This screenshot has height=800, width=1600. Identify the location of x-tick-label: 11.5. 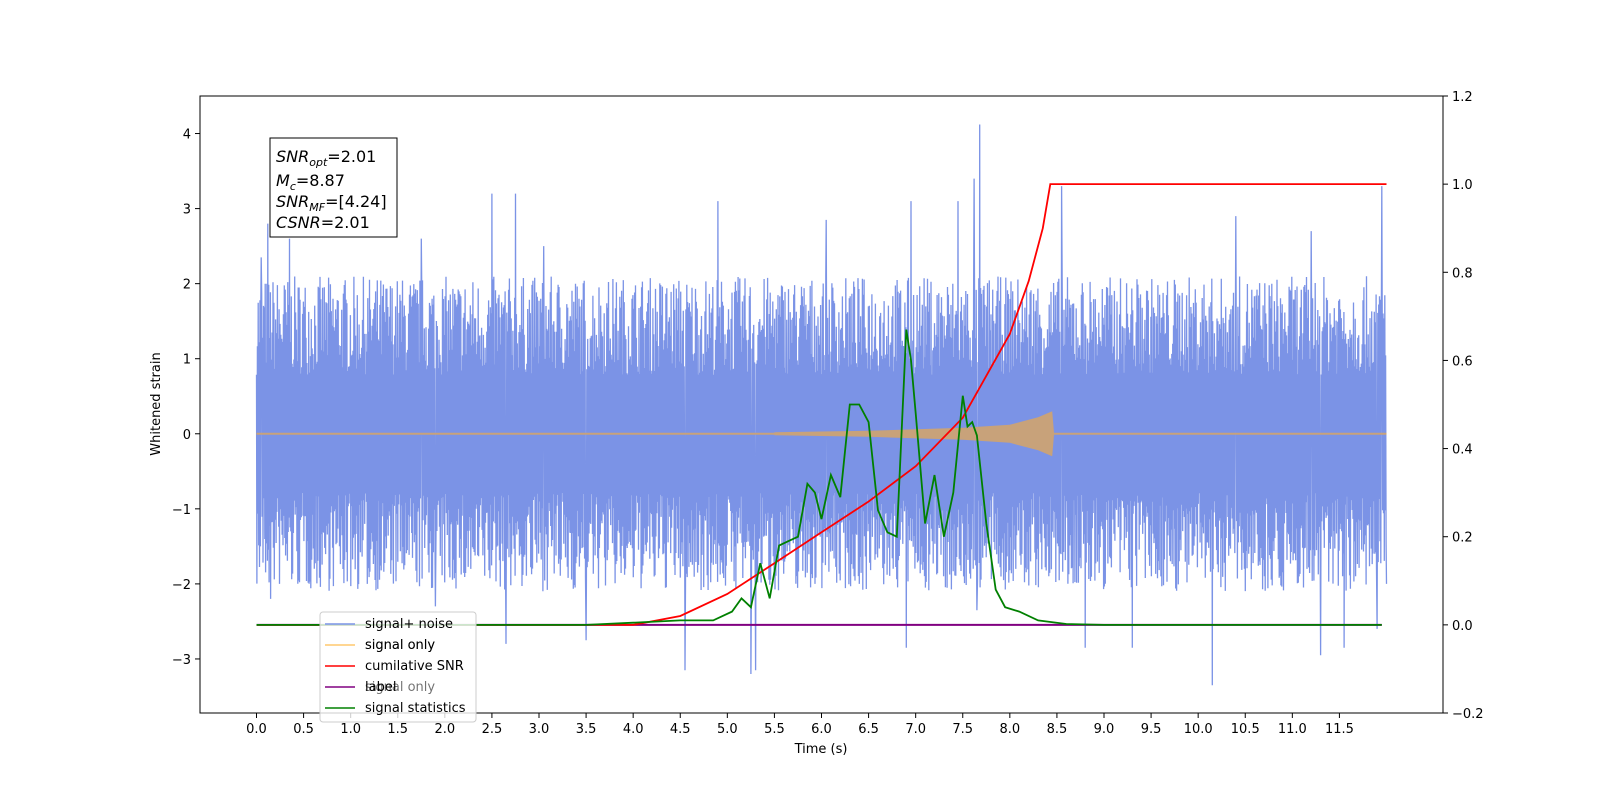
(1339, 729).